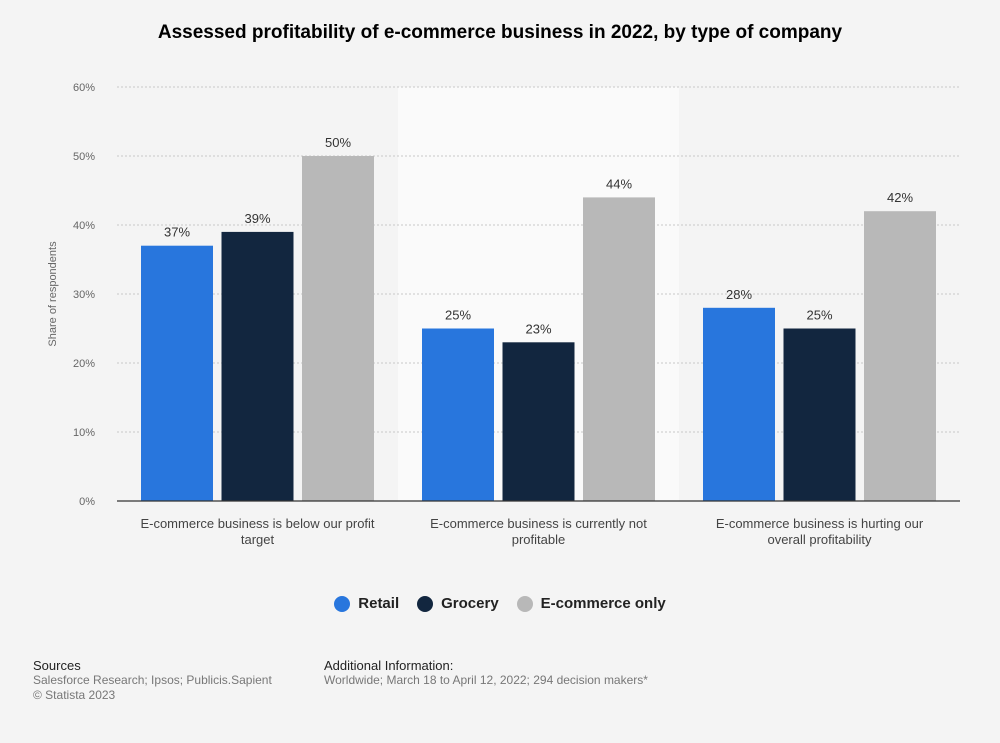  I want to click on y-tick-label: 60%, so click(84, 88).